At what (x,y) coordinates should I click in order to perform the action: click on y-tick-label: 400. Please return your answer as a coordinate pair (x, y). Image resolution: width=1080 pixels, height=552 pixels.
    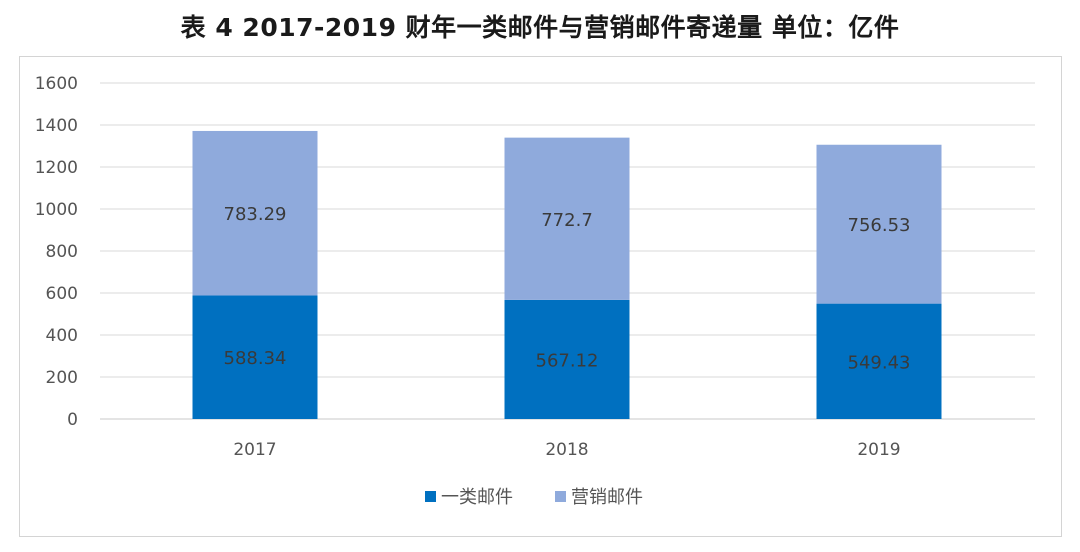
    Looking at the image, I should click on (62, 336).